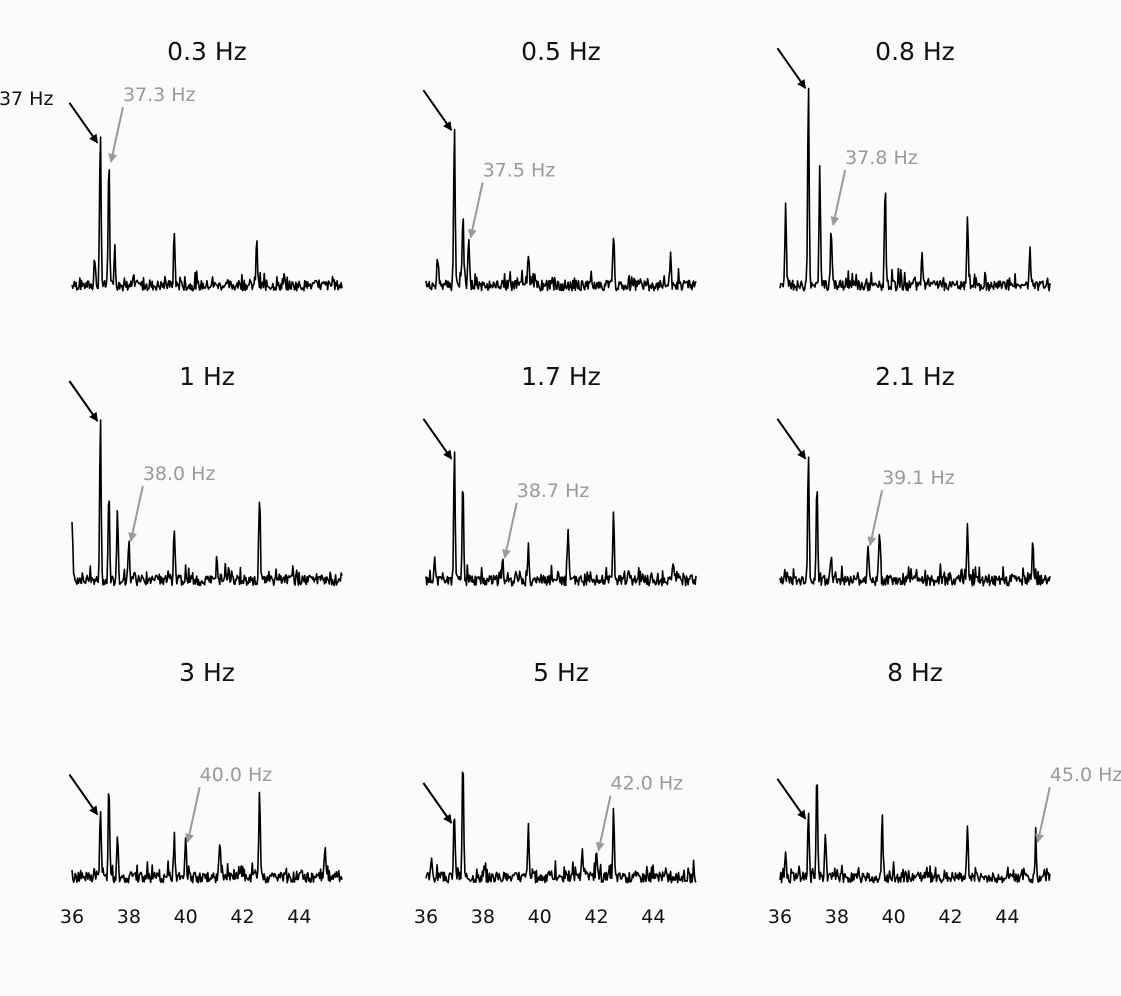  I want to click on panel-2: 0.5 Hz 37.5 Hz, so click(559, 164).